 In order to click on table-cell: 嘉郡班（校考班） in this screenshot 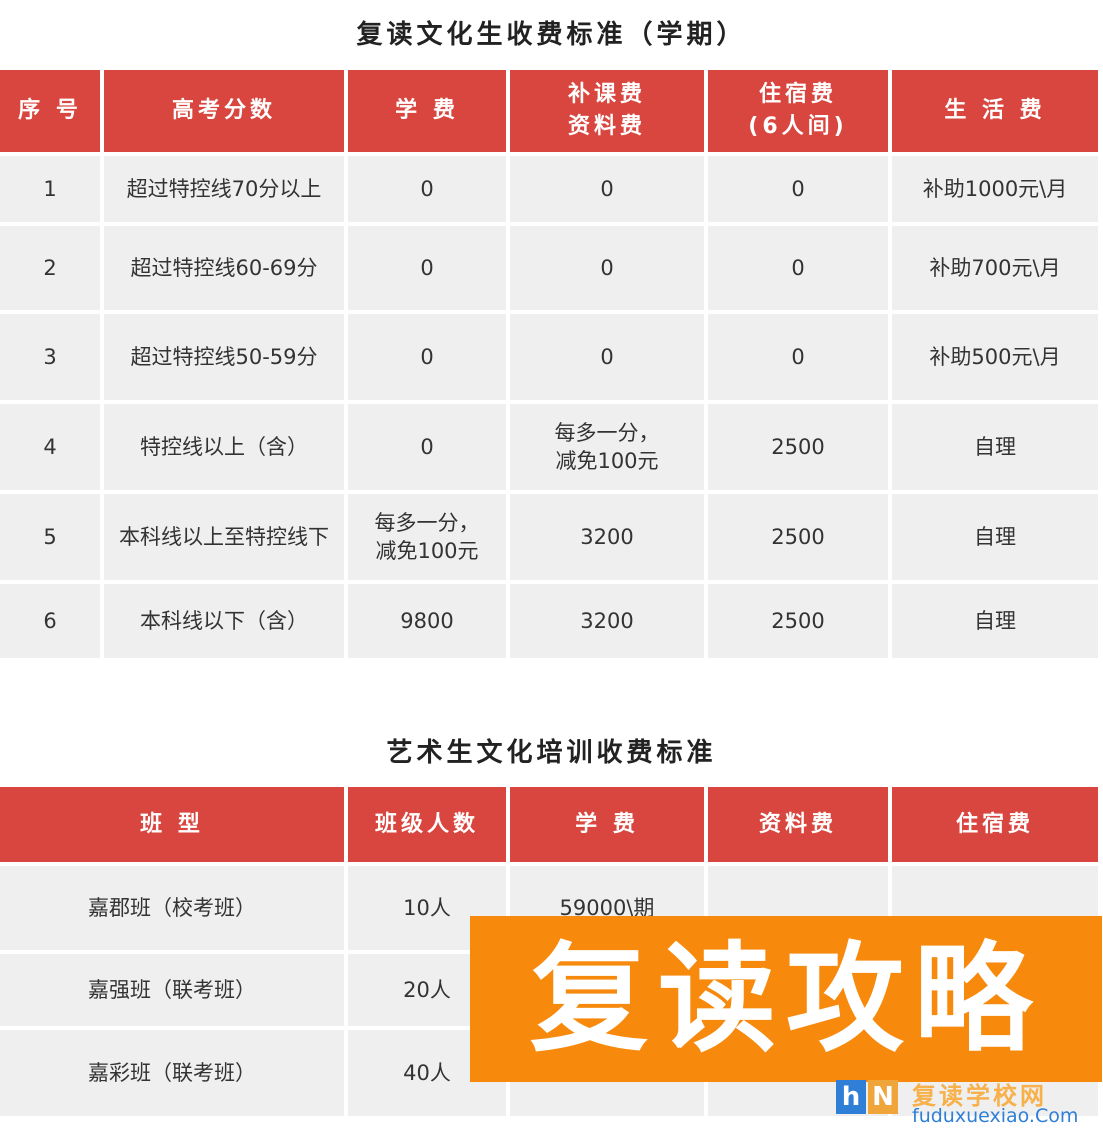, I will do `click(172, 908)`.